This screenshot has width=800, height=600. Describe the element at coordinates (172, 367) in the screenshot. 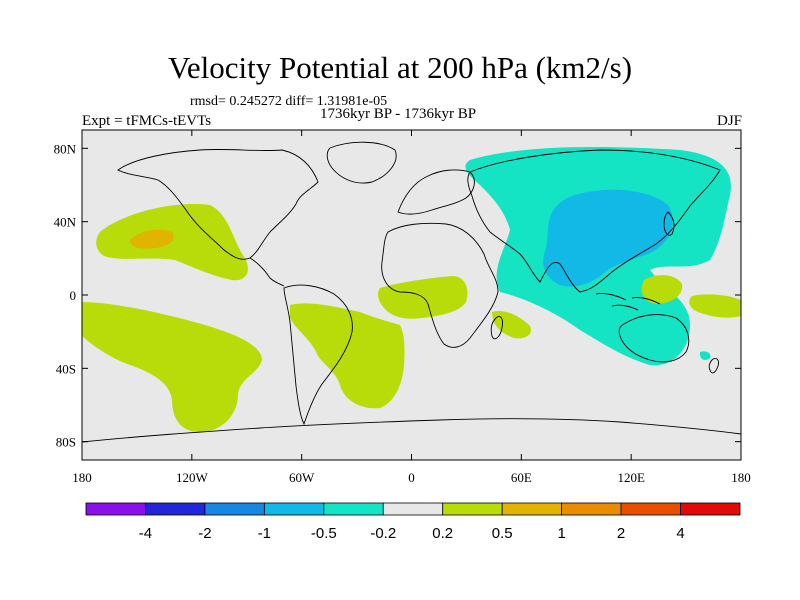

I see `positive-anomaly-s-pacific` at that location.